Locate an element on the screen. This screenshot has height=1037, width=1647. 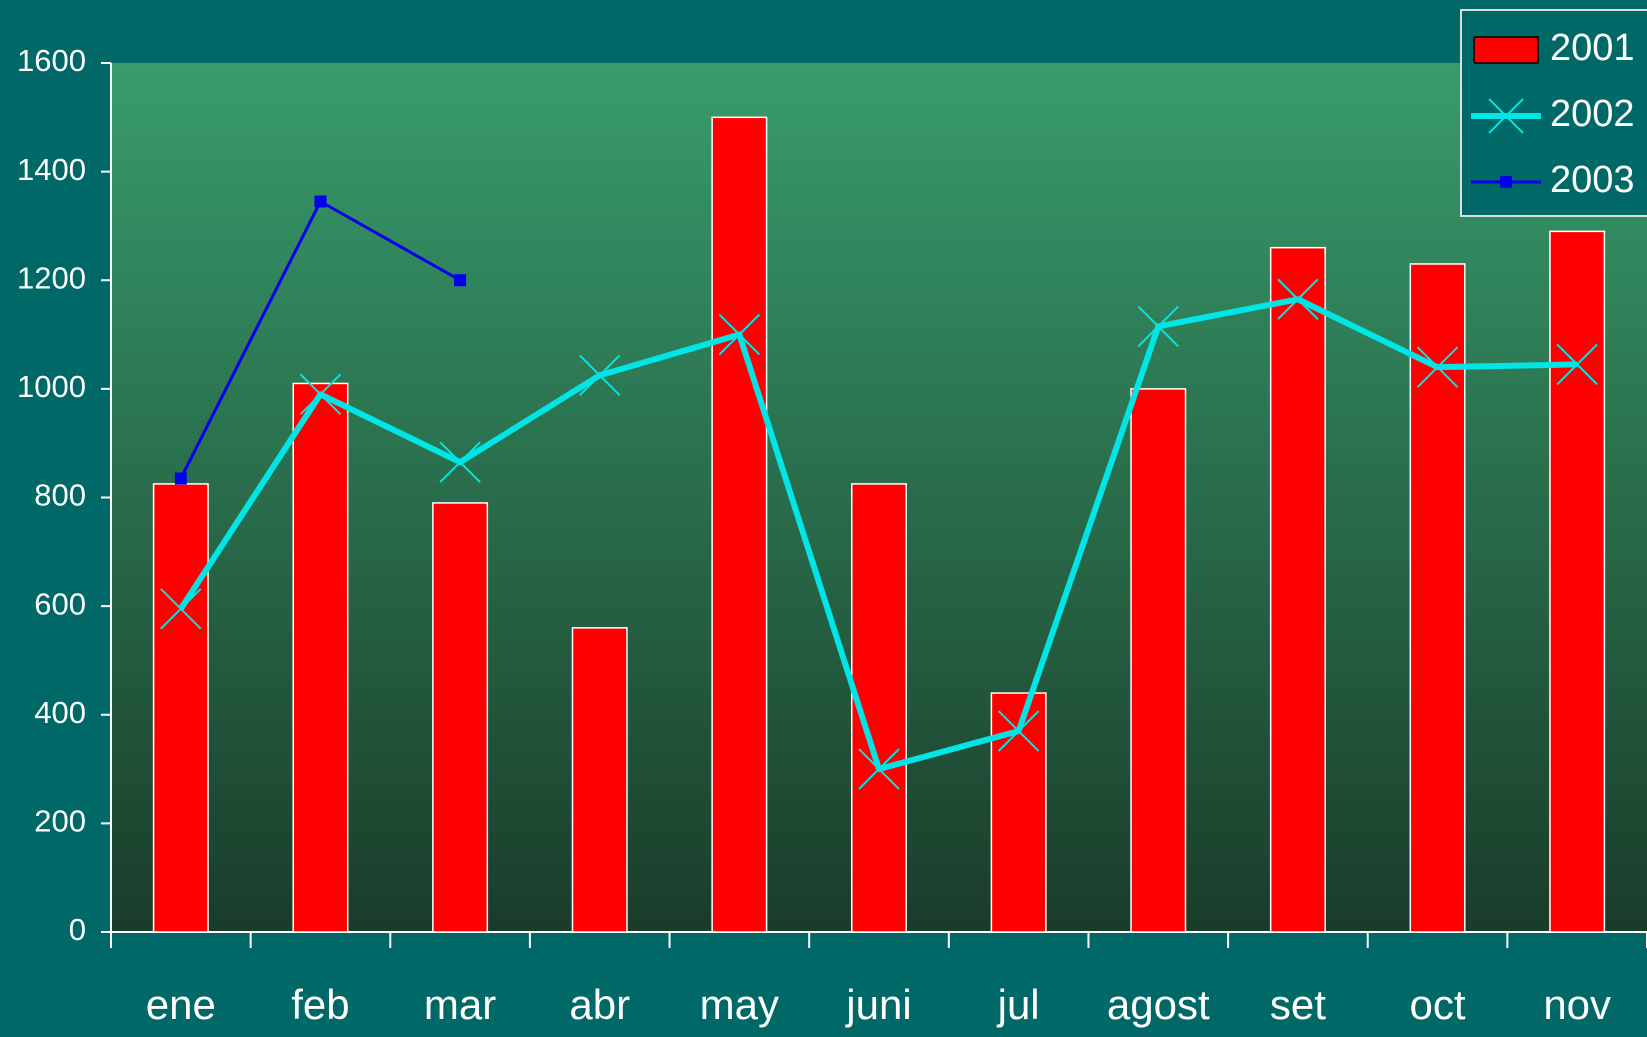
legend-label: 2001 is located at coordinates (1592, 48).